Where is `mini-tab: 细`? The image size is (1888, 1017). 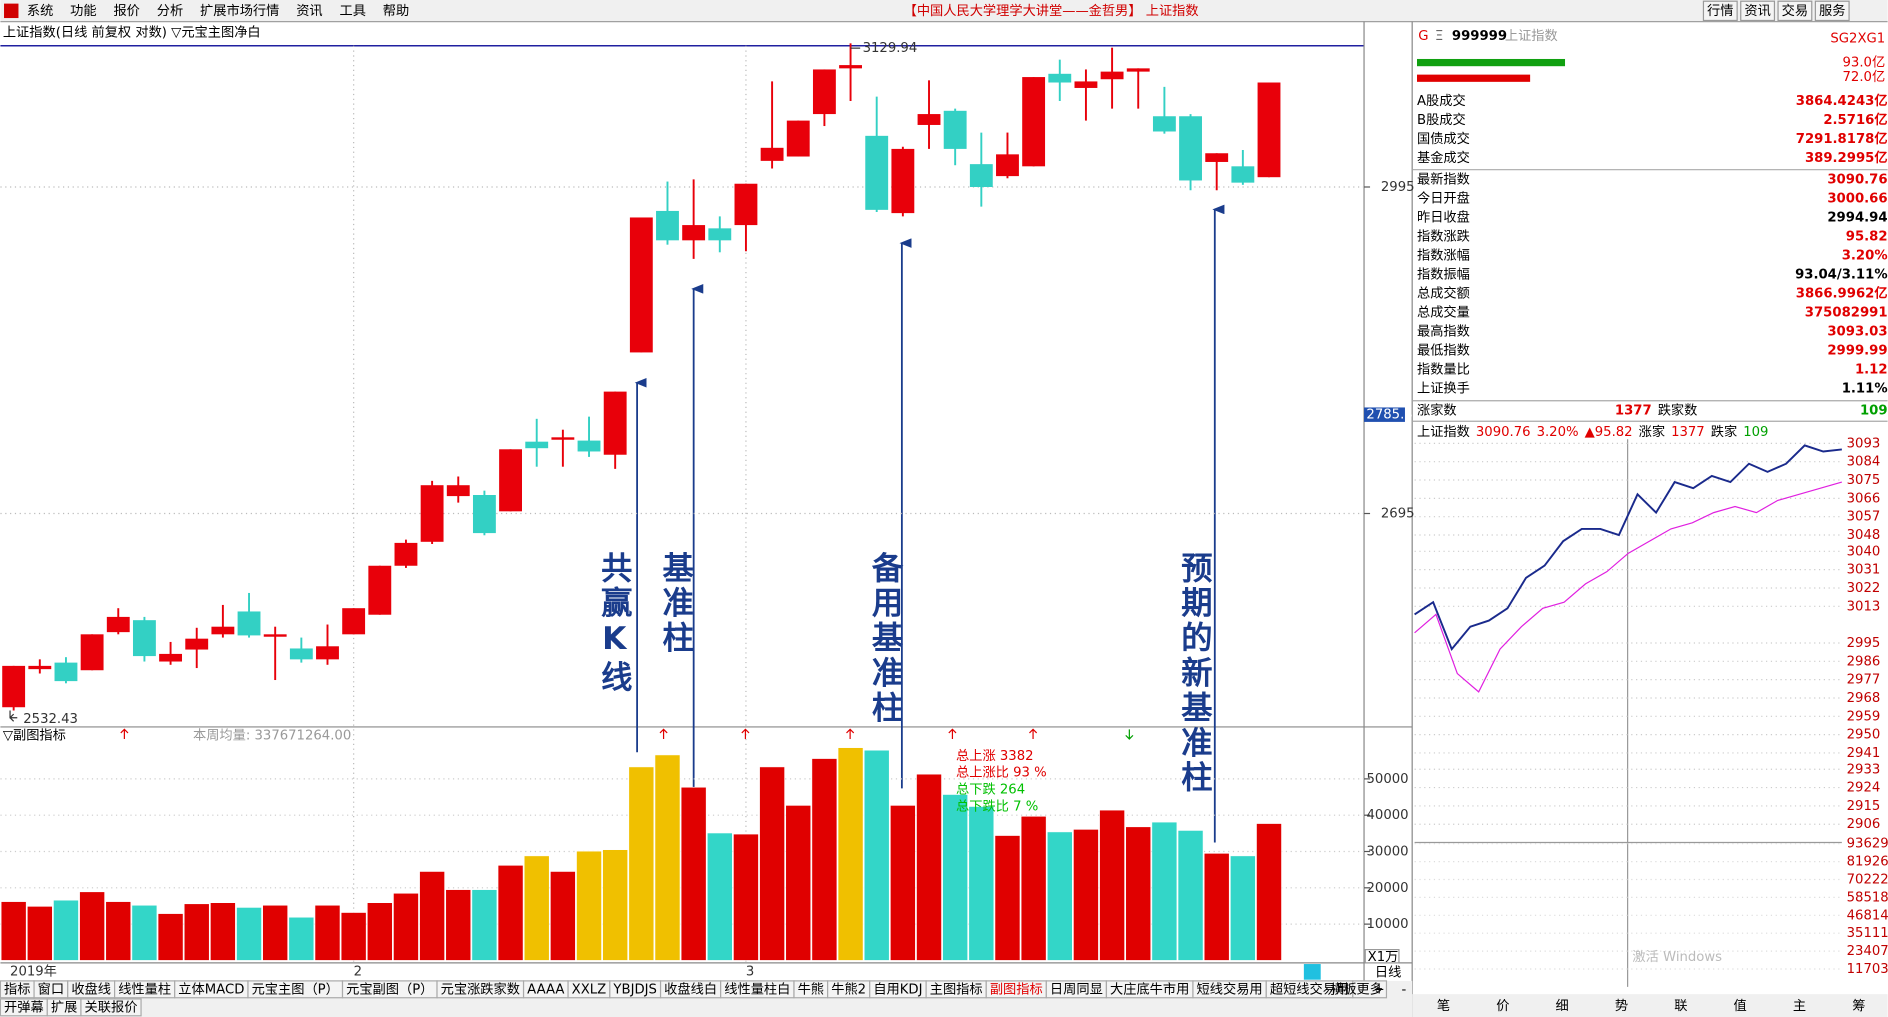
mini-tab: 细 is located at coordinates (1562, 1006).